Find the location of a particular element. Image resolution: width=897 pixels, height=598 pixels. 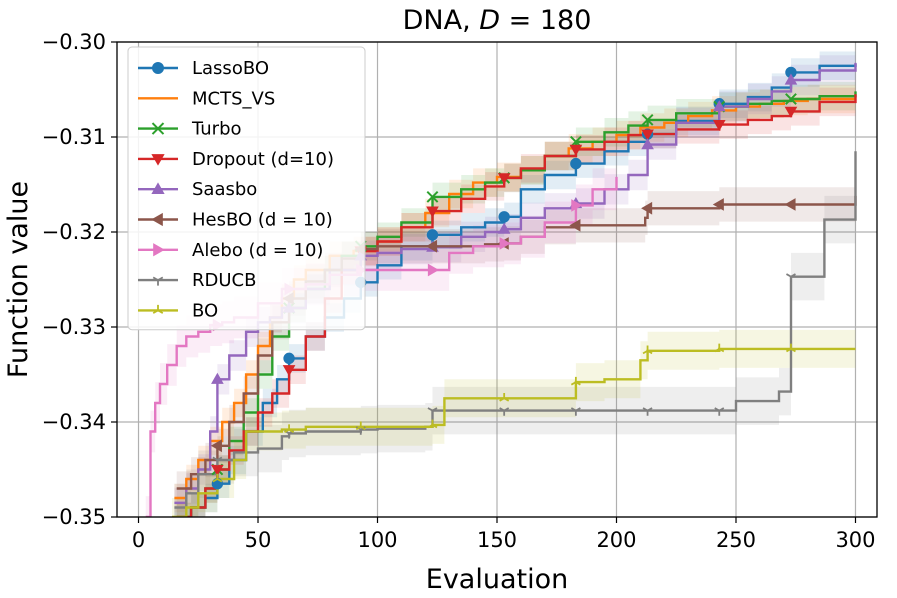

x-tick-label: 0 is located at coordinates (138, 540).